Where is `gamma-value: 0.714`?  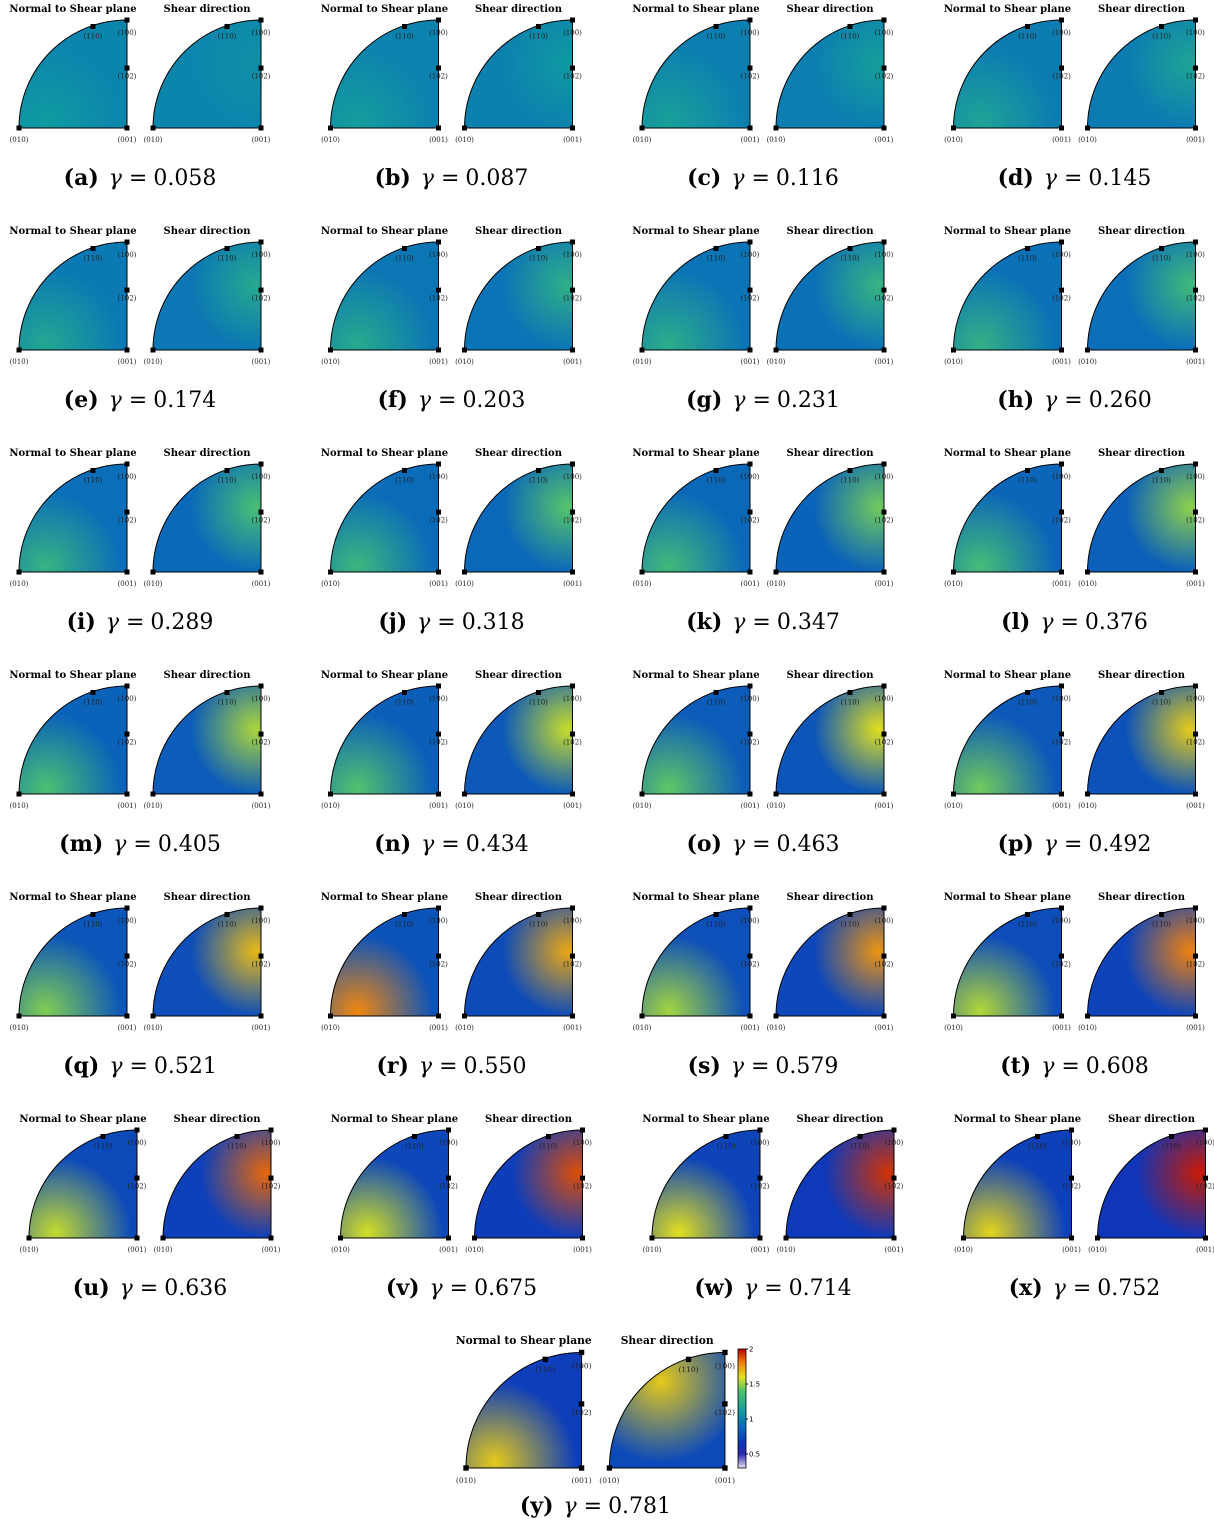 gamma-value: 0.714 is located at coordinates (820, 1288).